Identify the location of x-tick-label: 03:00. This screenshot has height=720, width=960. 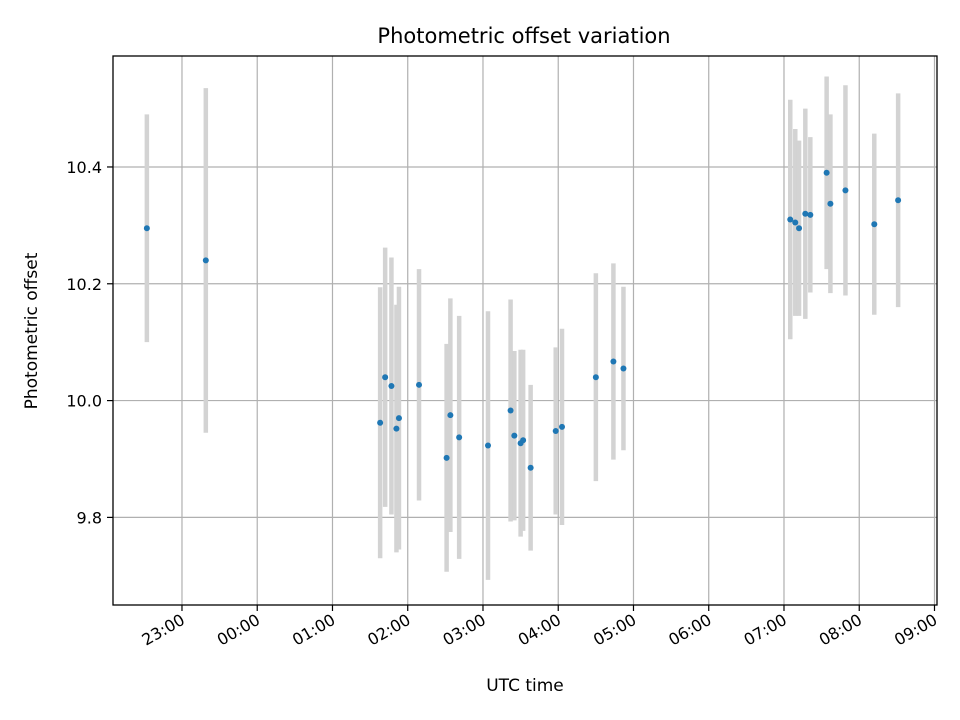
(464, 630).